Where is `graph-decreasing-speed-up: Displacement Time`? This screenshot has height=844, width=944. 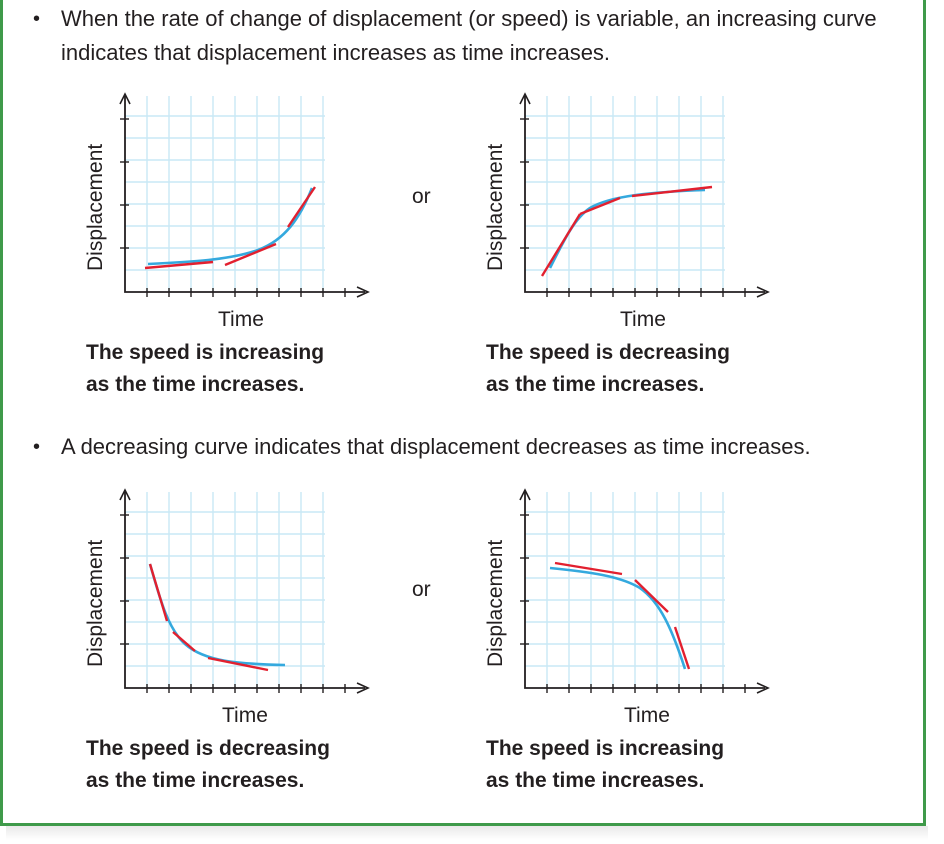 graph-decreasing-speed-up: Displacement Time is located at coordinates (660, 609).